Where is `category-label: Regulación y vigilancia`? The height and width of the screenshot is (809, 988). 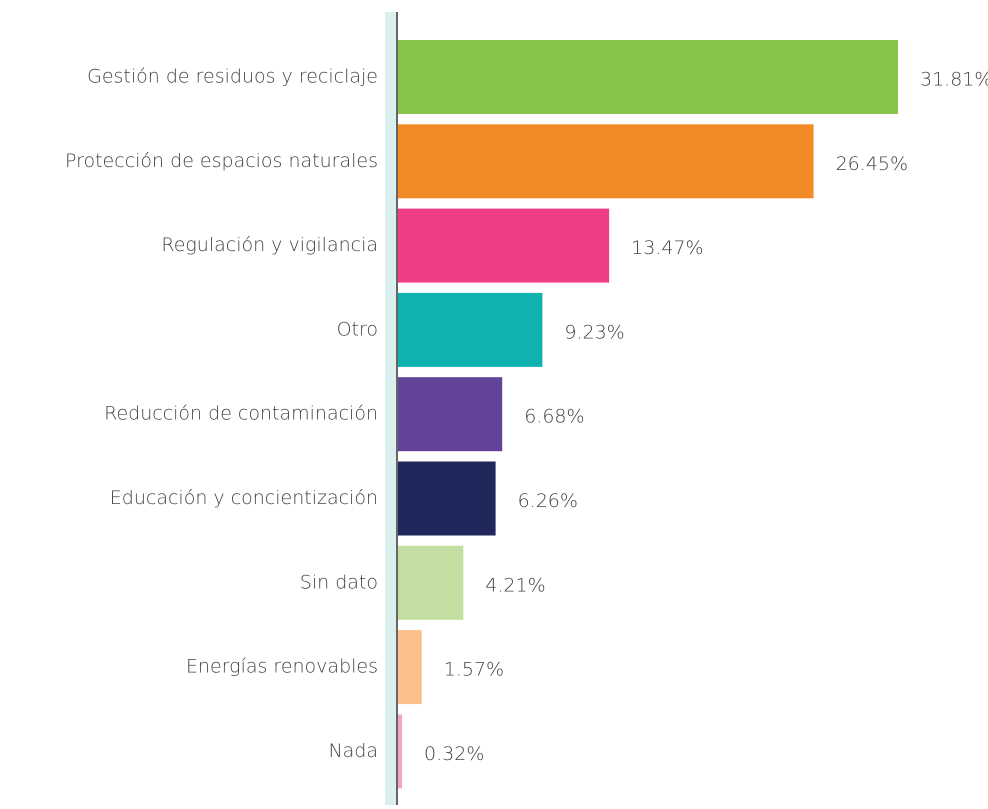
category-label: Regulación y vigilancia is located at coordinates (269, 245).